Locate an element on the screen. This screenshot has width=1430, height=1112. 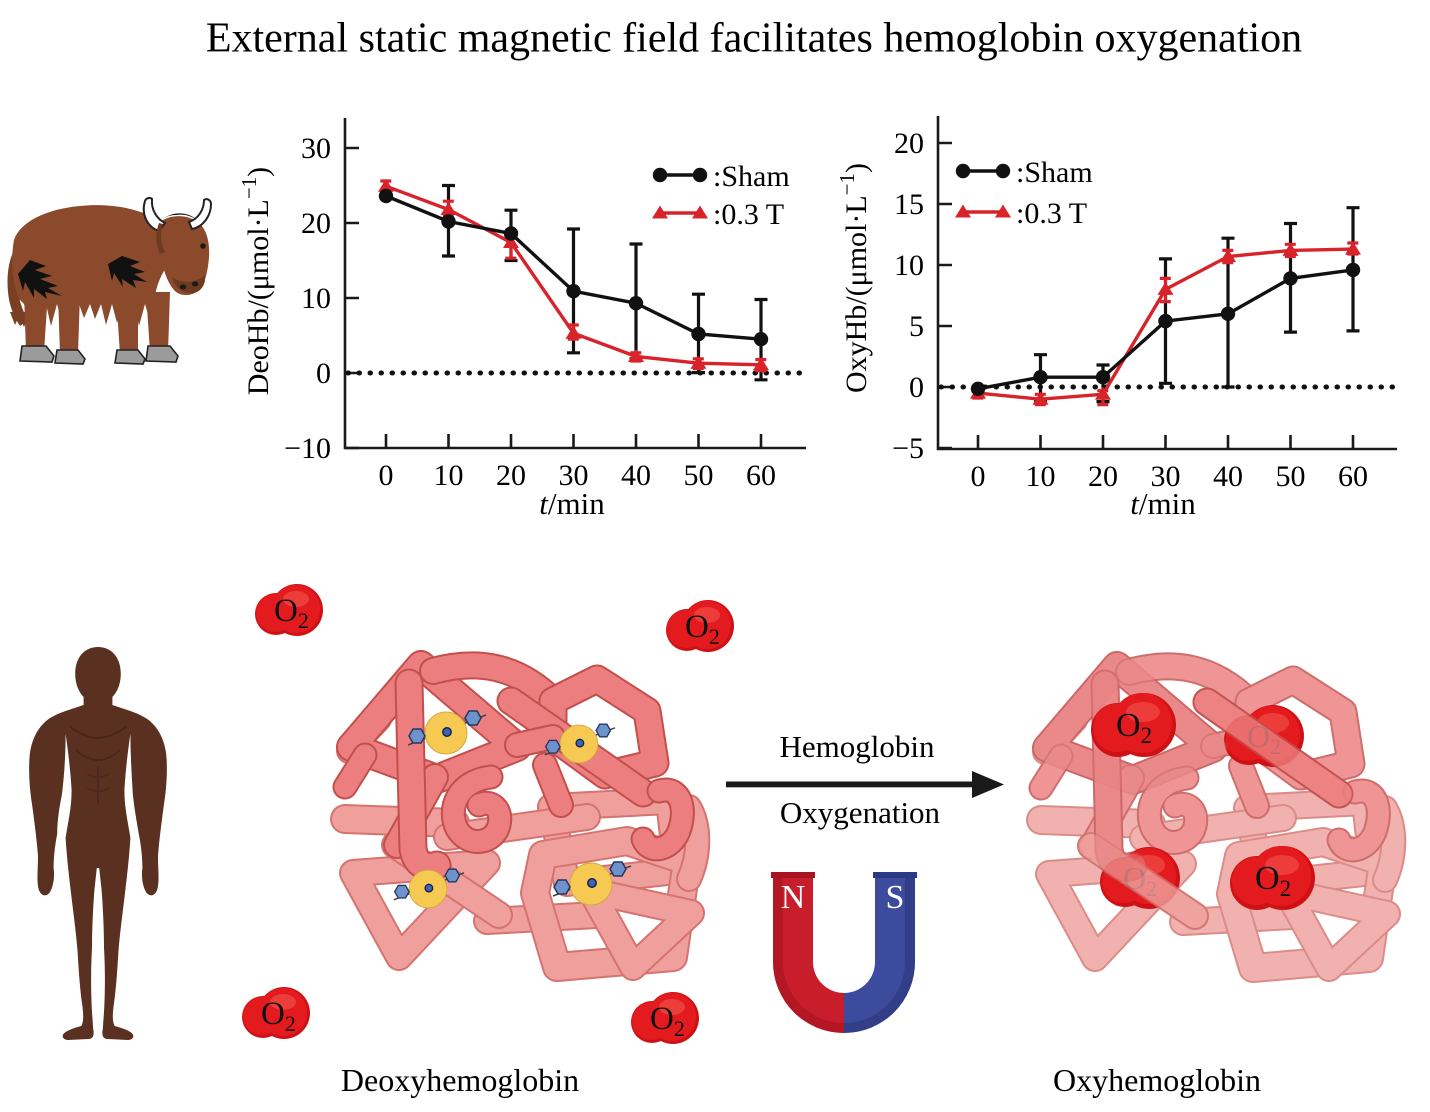
svg-text: Oxyhemoglobin is located at coordinates (1157, 1080).